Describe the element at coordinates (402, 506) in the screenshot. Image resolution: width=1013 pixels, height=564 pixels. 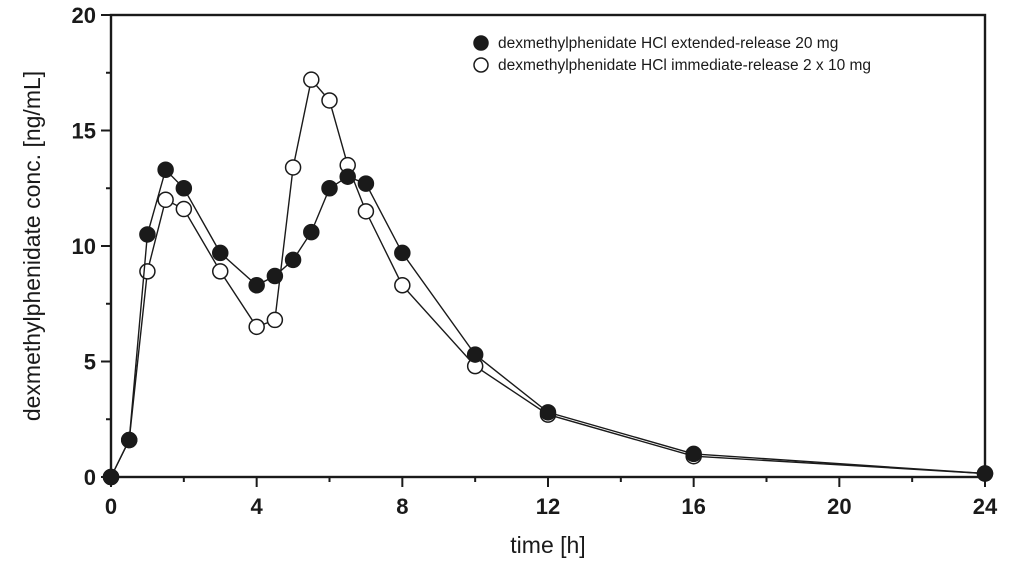
I see `x-tick-label: 8` at that location.